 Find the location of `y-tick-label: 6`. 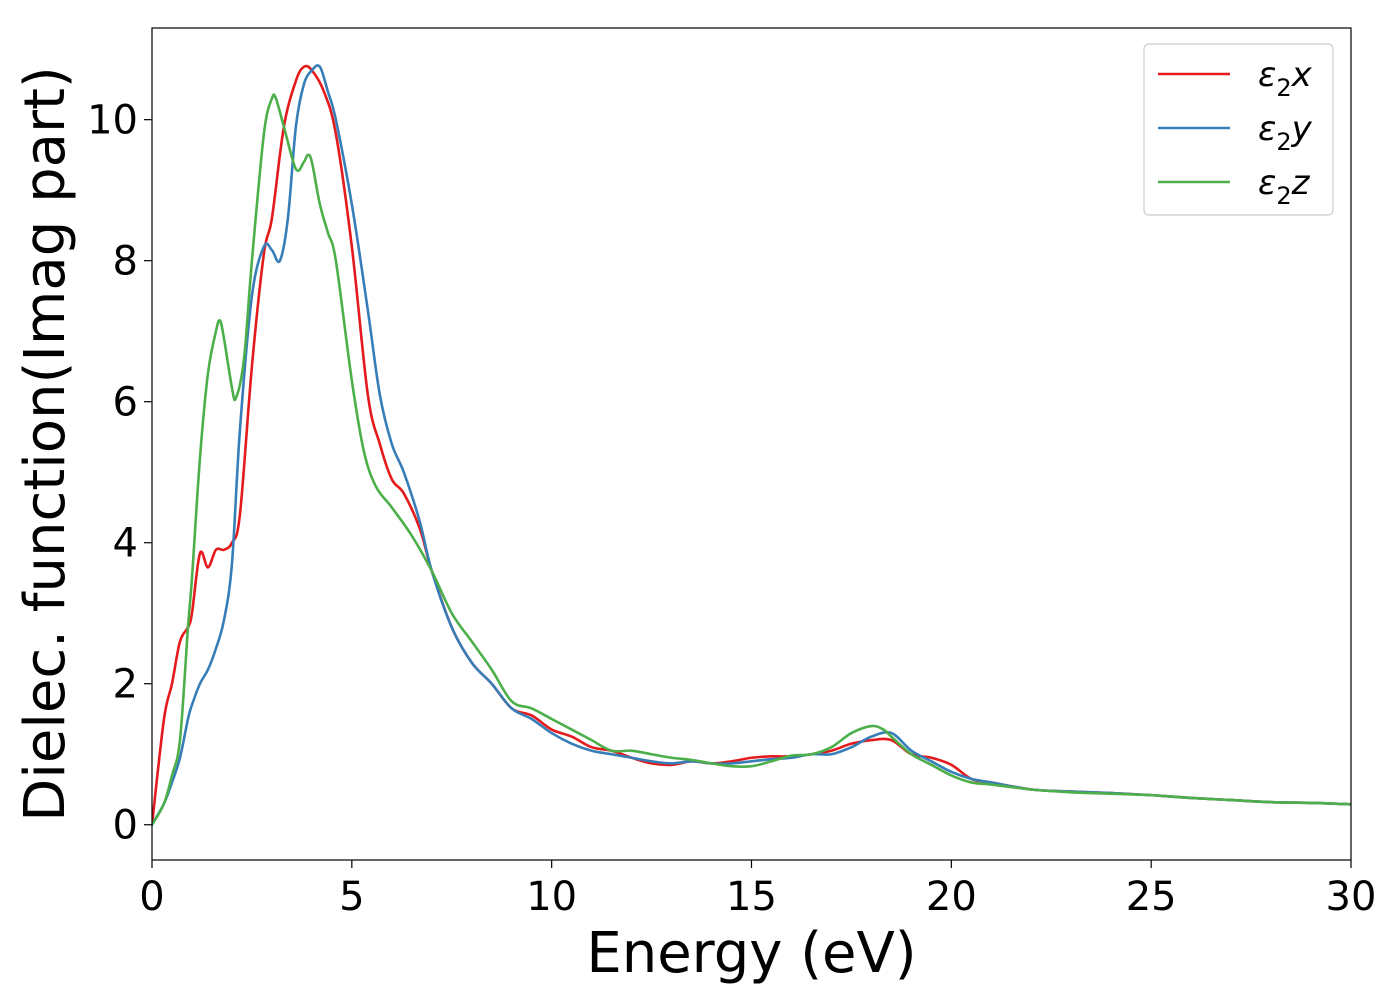

y-tick-label: 6 is located at coordinates (125, 403).